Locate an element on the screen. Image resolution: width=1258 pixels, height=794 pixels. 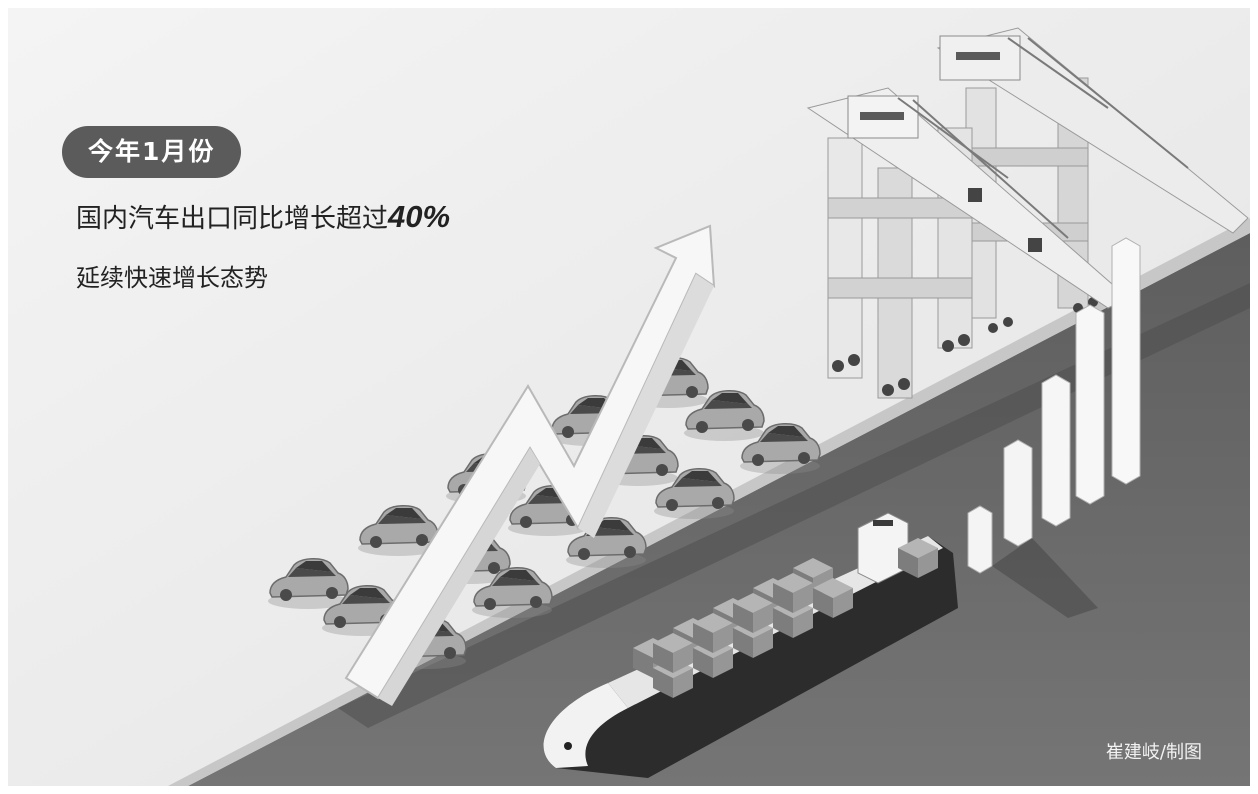
gantry-crane-front is located at coordinates (967, 243).